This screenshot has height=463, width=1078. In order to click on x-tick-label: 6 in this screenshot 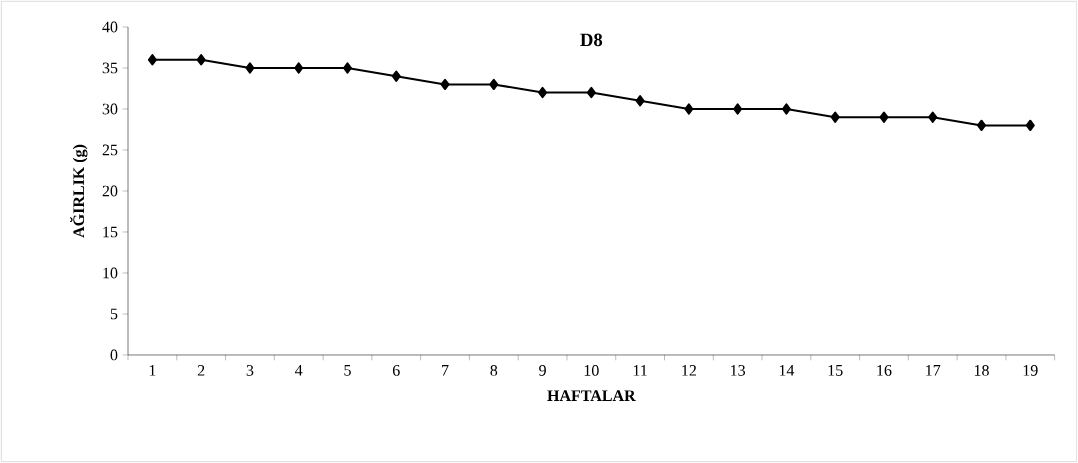, I will do `click(396, 370)`.